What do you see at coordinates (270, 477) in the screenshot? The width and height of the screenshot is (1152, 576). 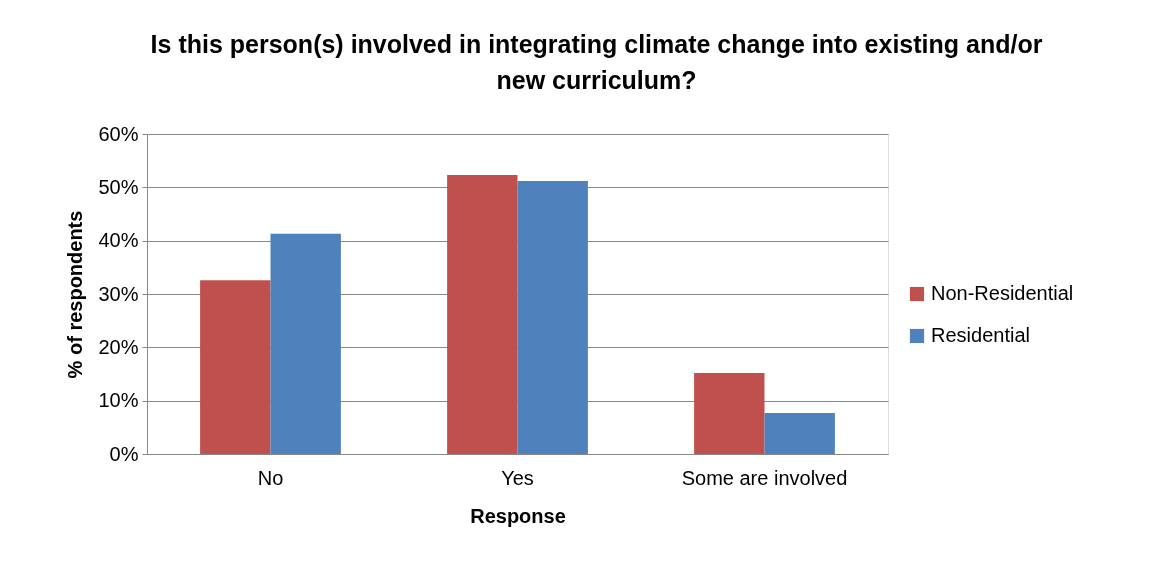 I see `x-tick-label: No` at bounding box center [270, 477].